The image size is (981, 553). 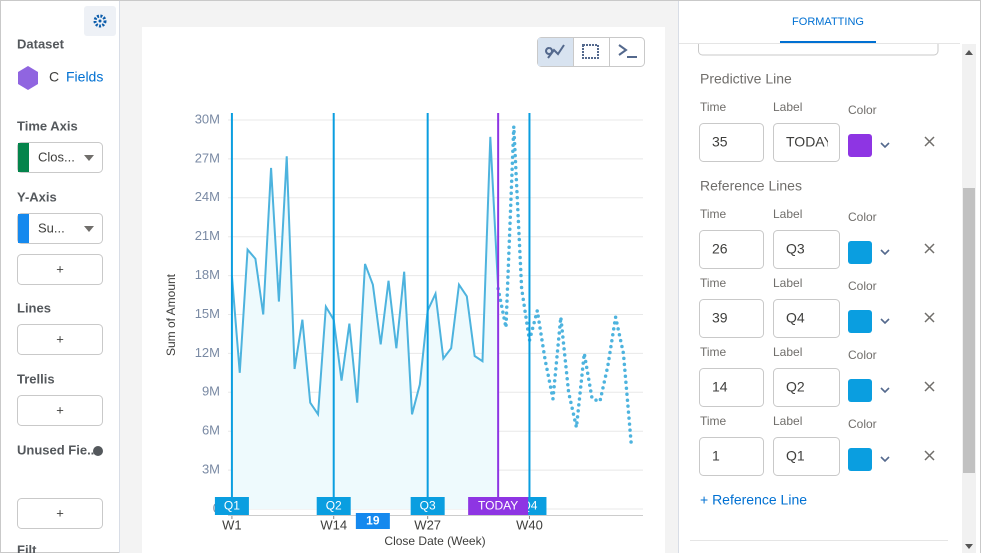 What do you see at coordinates (590, 51) in the screenshot?
I see `table-mode-button` at bounding box center [590, 51].